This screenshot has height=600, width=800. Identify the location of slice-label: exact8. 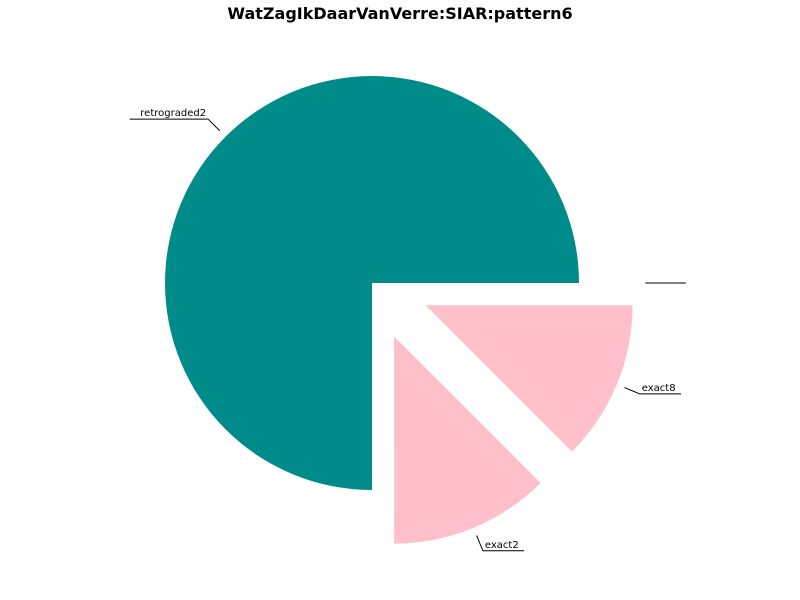
(659, 388).